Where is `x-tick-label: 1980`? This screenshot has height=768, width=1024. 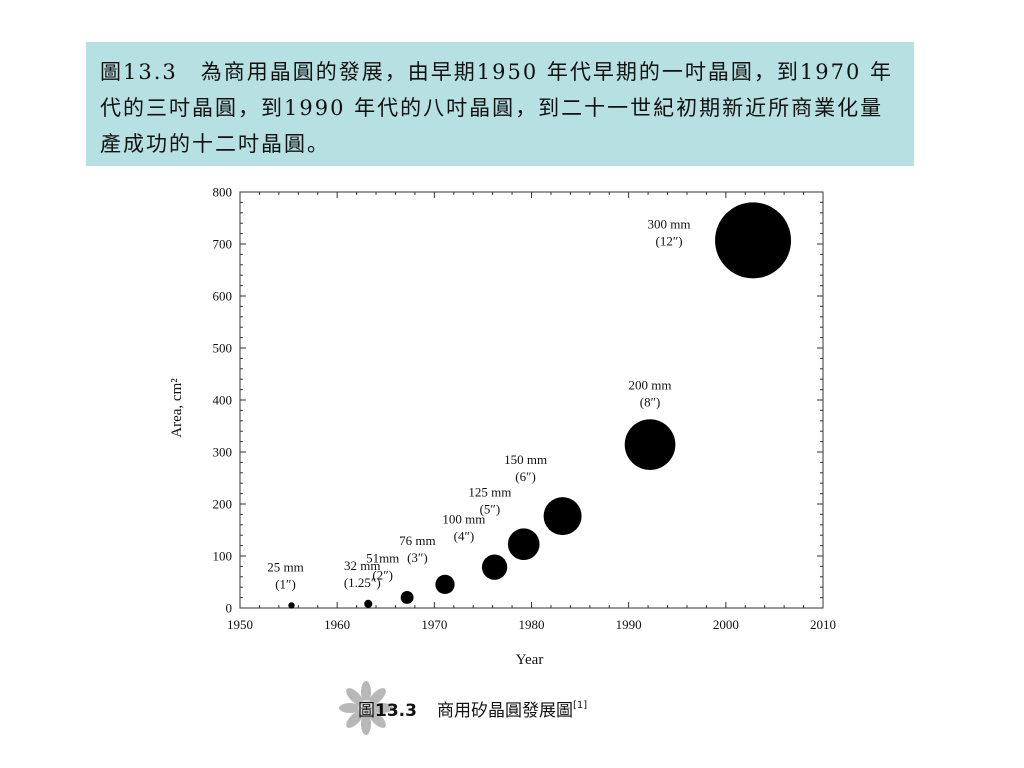
x-tick-label: 1980 is located at coordinates (532, 624).